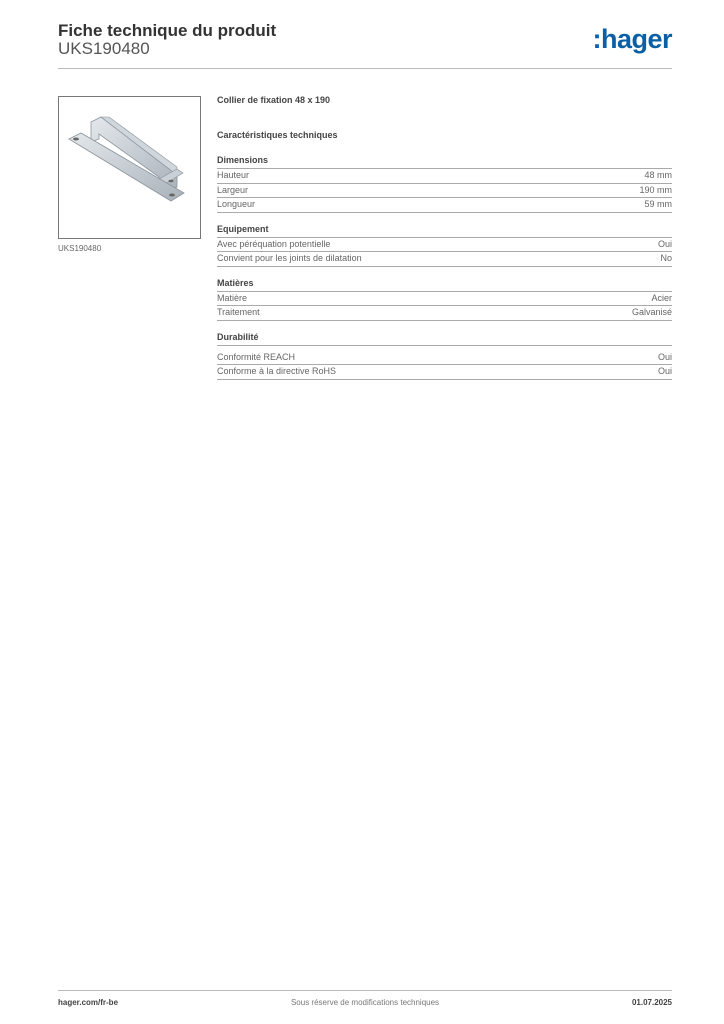 The image size is (724, 1024). I want to click on spec-label: Longueur, so click(236, 204).